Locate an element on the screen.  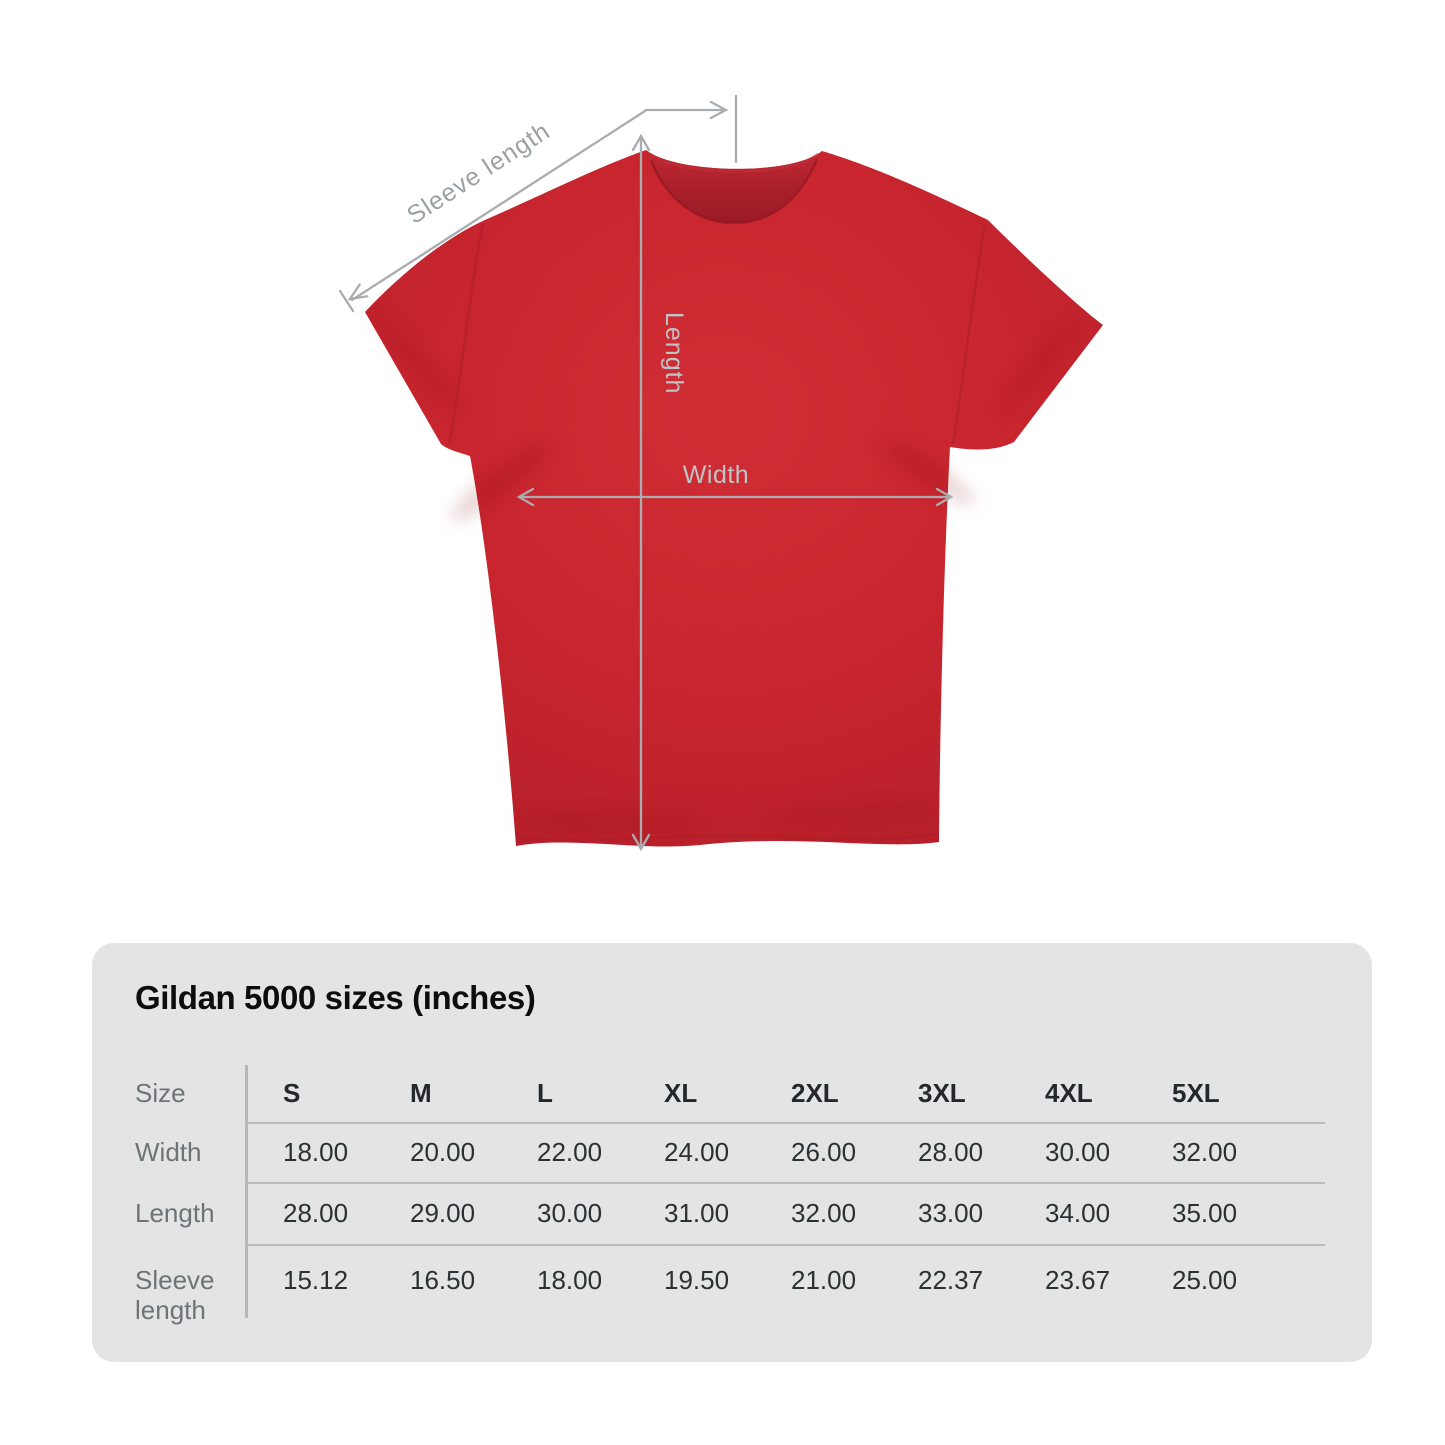
col-header-2xl: 2XL is located at coordinates (815, 1092).